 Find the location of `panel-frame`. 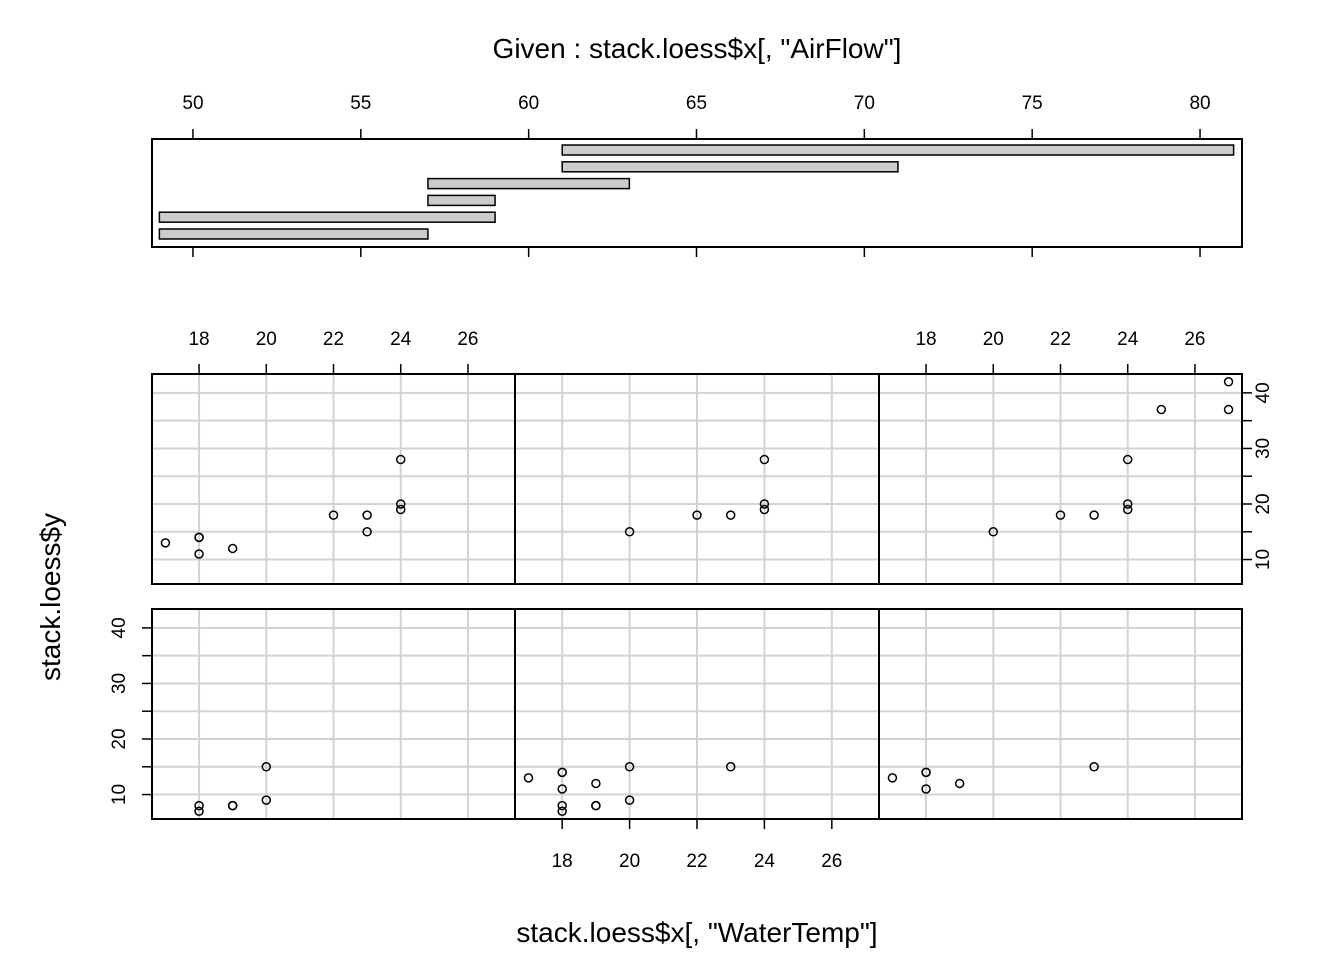

panel-frame is located at coordinates (1060, 714).